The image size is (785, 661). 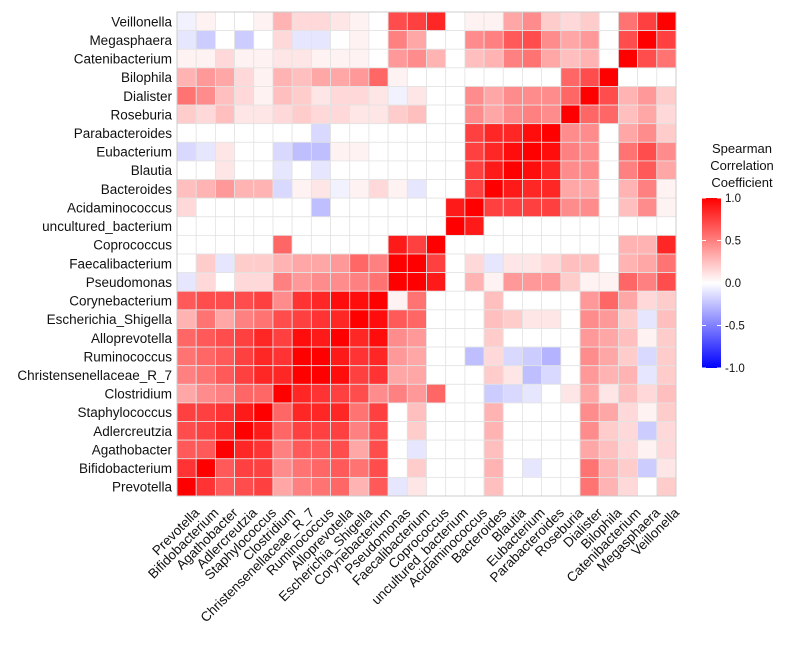 What do you see at coordinates (628, 486) in the screenshot?
I see `heatmap-cell-Prevotella-Catenibacterium` at bounding box center [628, 486].